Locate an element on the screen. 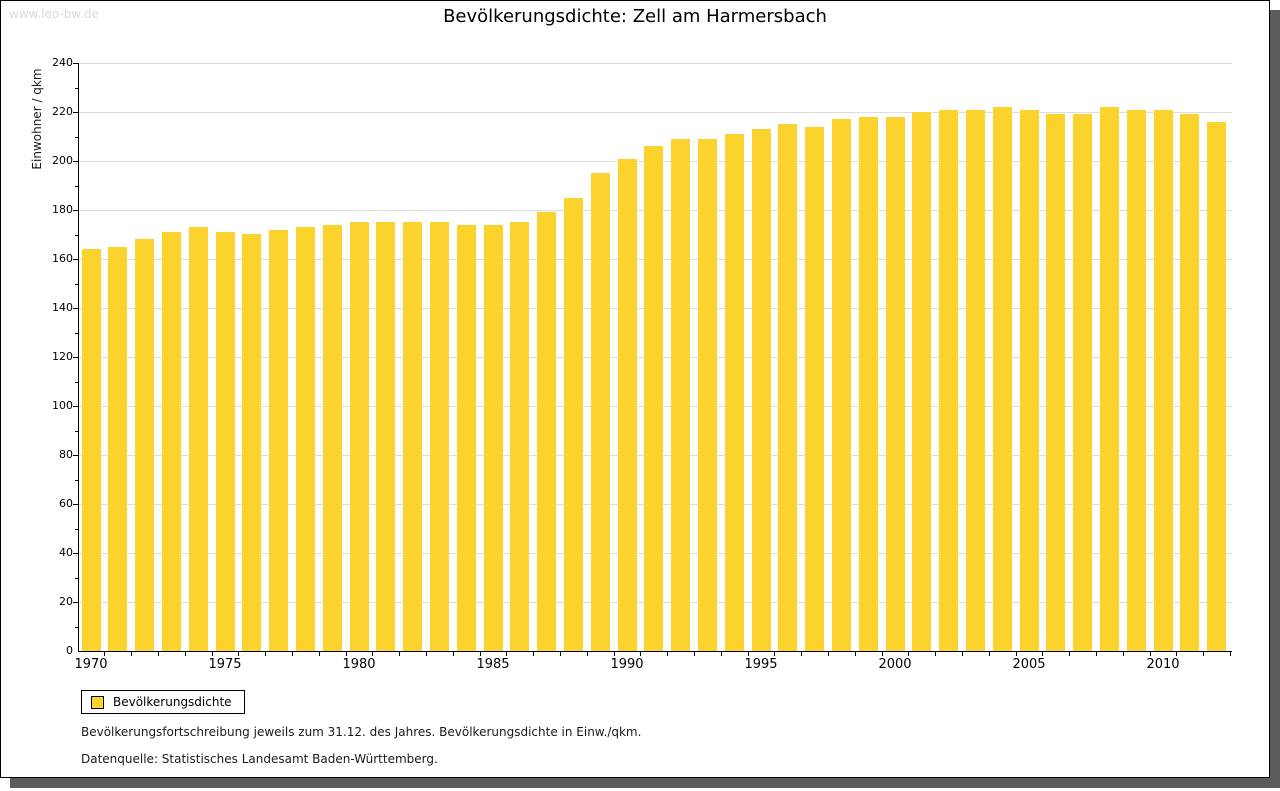 Image resolution: width=1280 pixels, height=791 pixels. x-tick-label: 2010 is located at coordinates (1163, 664).